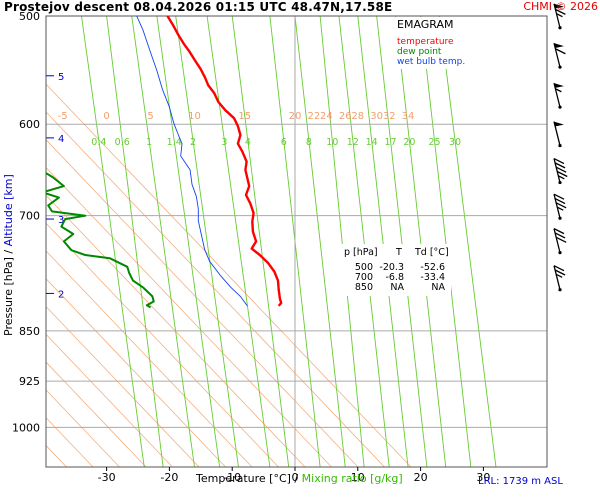 The image size is (600, 500). I want to click on table-cell: 850, so click(363, 287).